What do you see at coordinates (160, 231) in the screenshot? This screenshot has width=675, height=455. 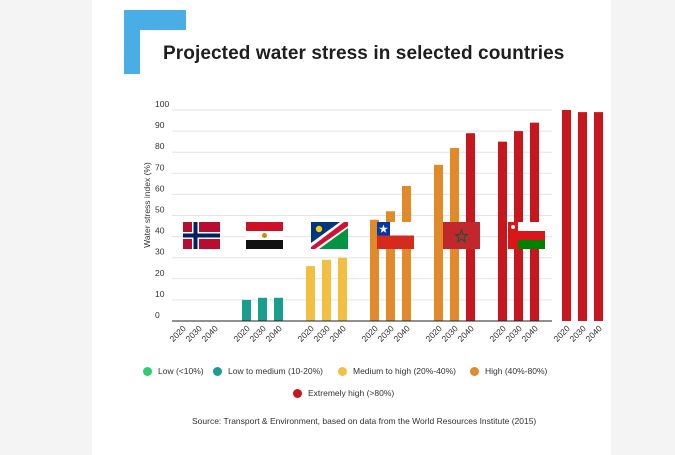 I see `y-tick-label: 40` at bounding box center [160, 231].